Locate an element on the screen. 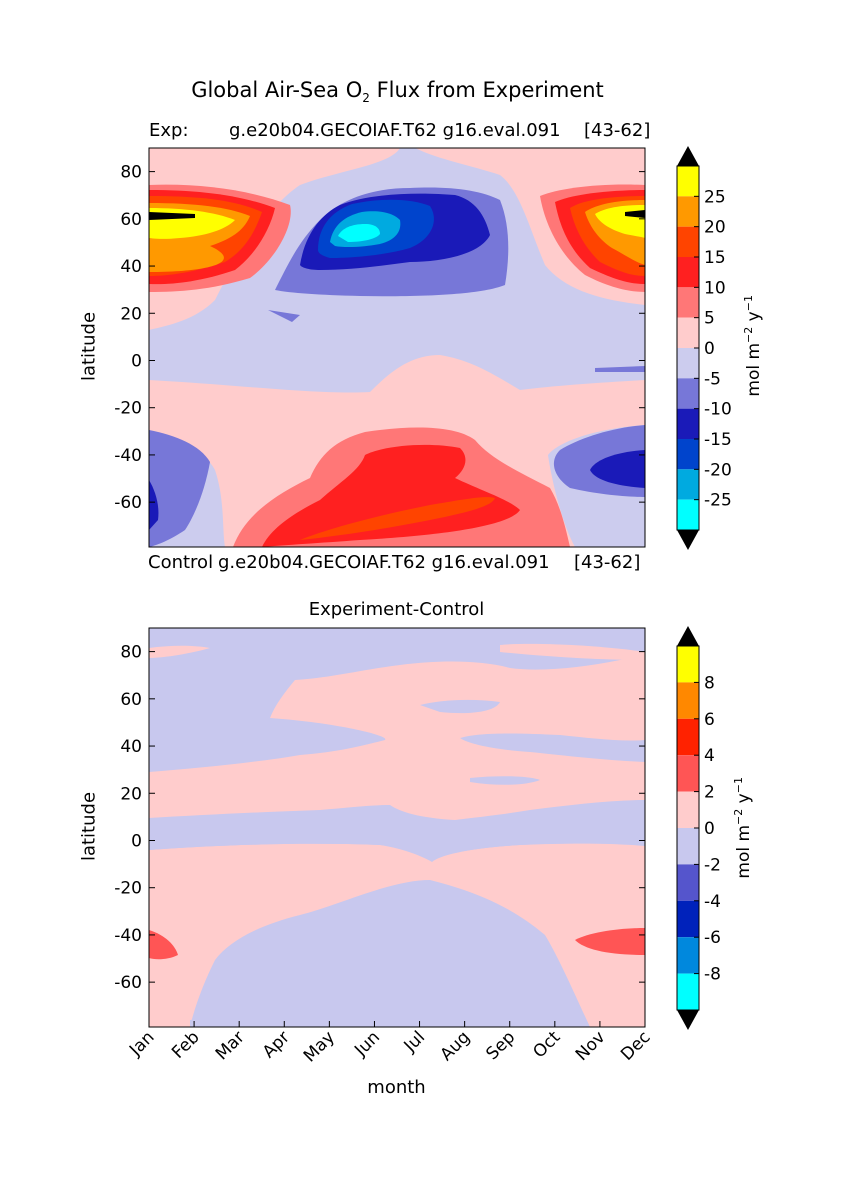 Image resolution: width=848 pixels, height=1179 pixels. colorbar-tick-label: 15 is located at coordinates (715, 258).